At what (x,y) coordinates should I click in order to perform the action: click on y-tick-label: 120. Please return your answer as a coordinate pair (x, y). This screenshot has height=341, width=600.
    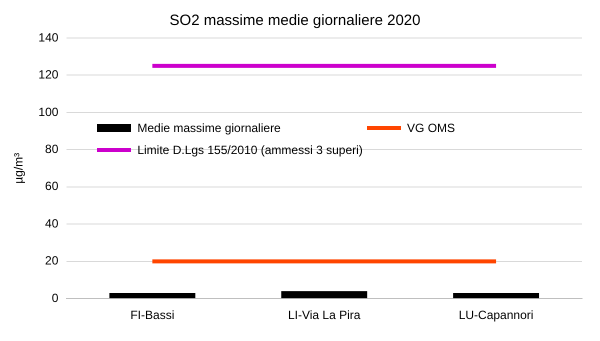
    Looking at the image, I should click on (48, 75).